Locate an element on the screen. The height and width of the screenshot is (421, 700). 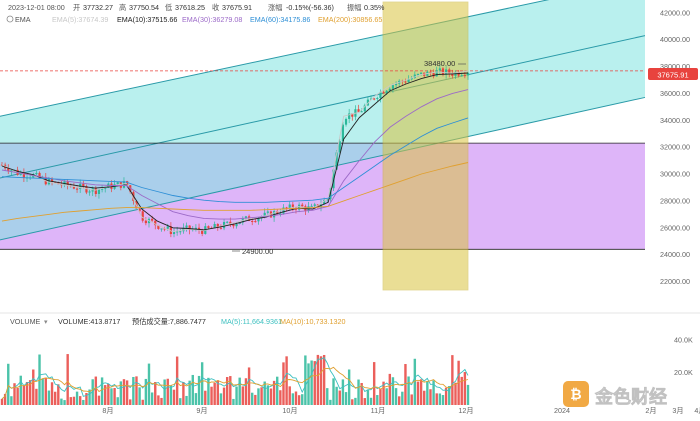
current-price-value: 37675.91 is located at coordinates (672, 75).